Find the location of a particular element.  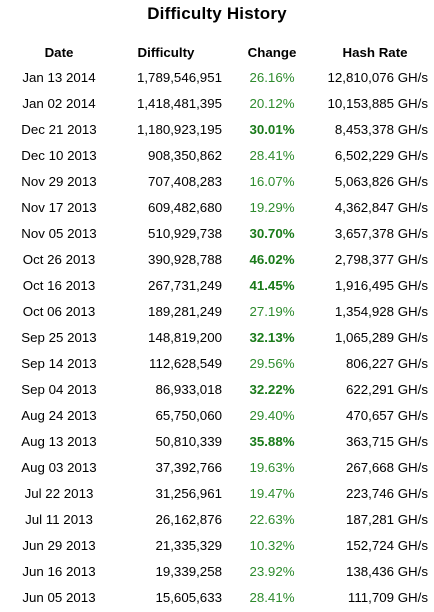

date-cell: Sep 04 2013 is located at coordinates (59, 389).